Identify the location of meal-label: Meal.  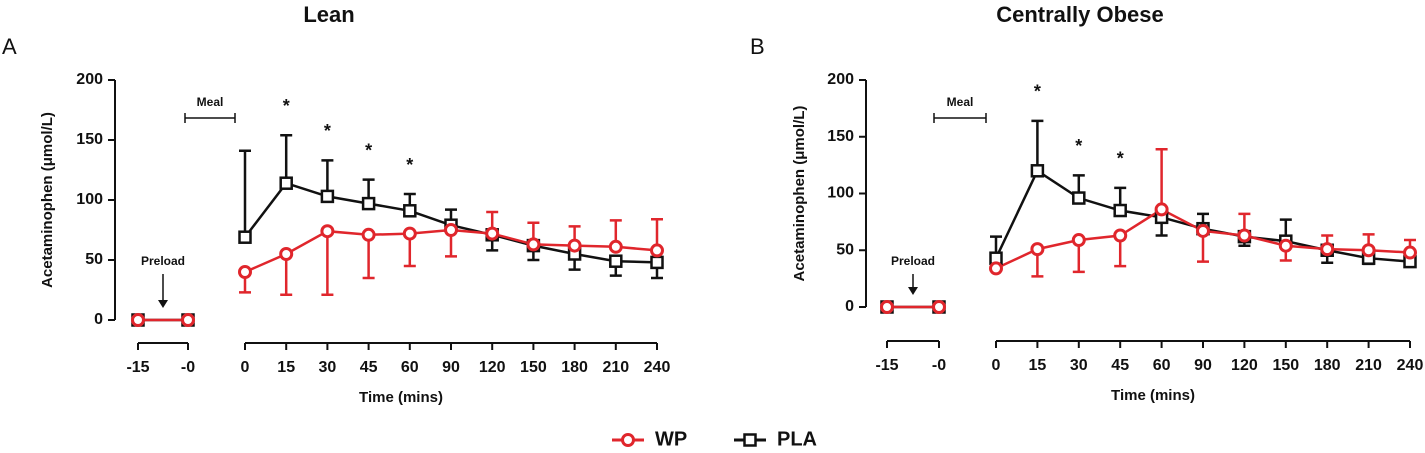
(960, 102).